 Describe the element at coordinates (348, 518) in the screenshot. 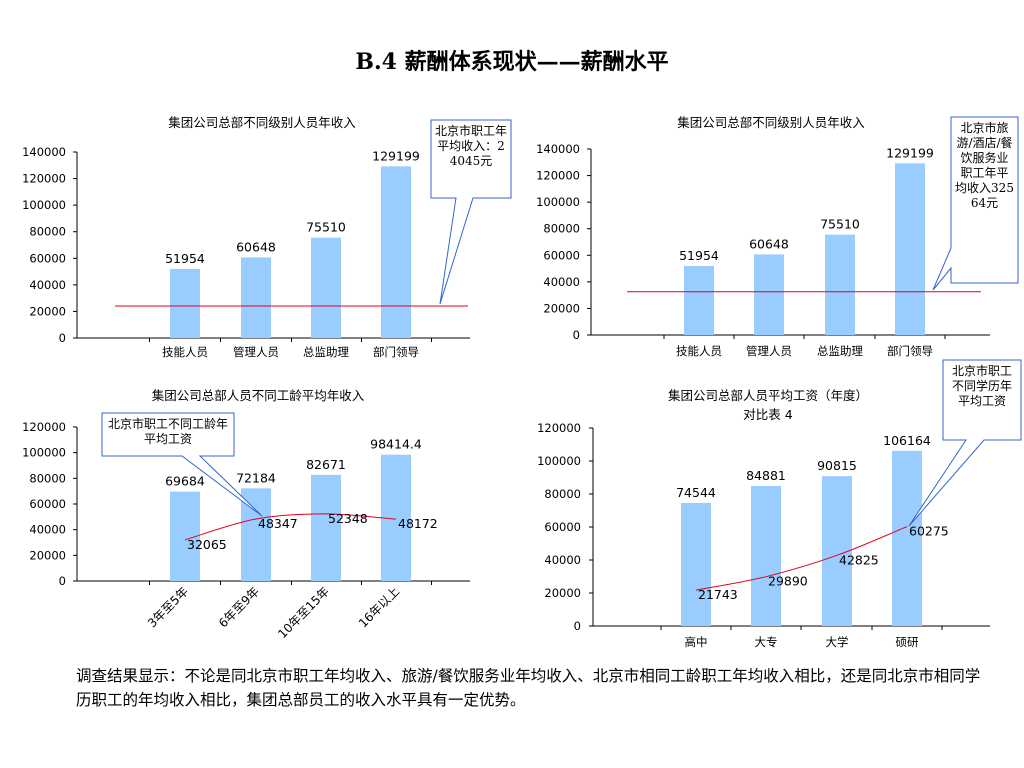

I see `line-value-label: 52348` at that location.